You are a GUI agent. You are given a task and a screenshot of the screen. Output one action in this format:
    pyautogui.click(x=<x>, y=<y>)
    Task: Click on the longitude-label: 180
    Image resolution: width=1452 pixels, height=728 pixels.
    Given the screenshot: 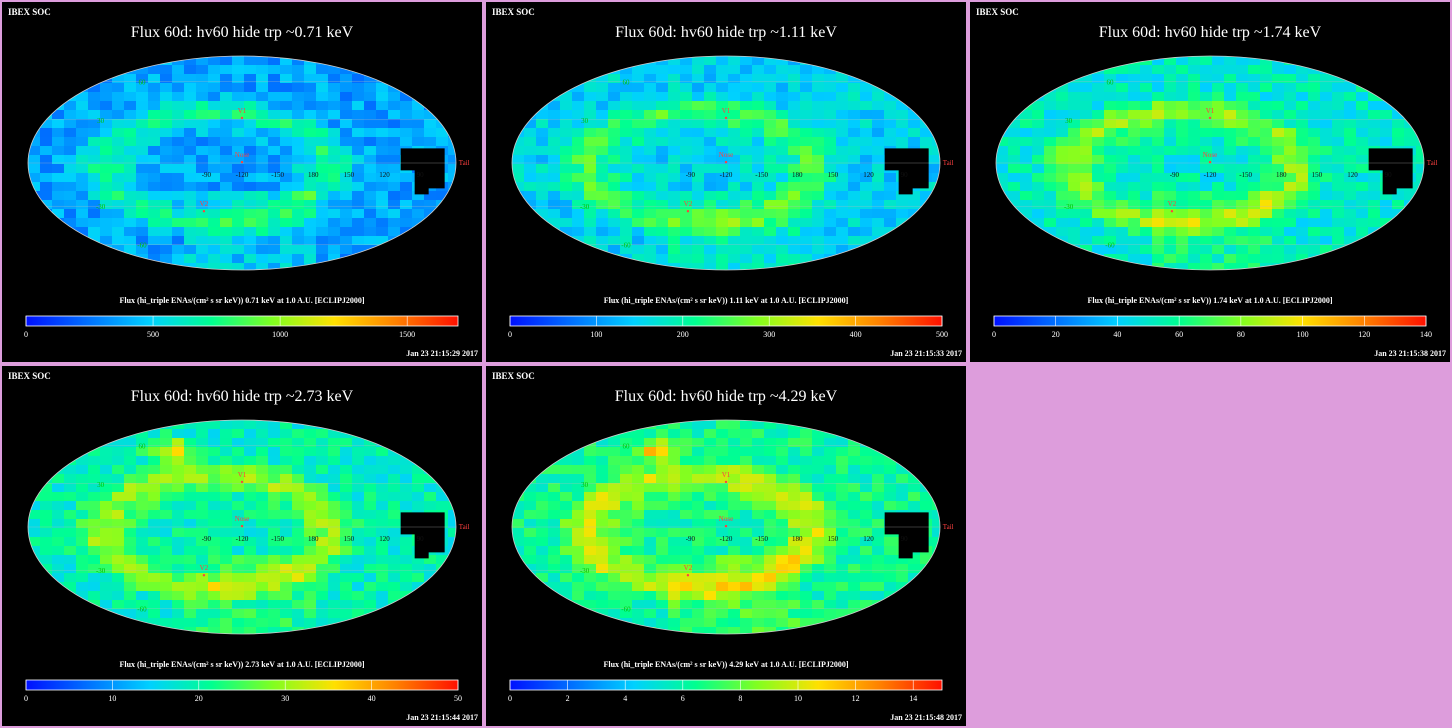 What is the action you would take?
    pyautogui.click(x=797, y=175)
    